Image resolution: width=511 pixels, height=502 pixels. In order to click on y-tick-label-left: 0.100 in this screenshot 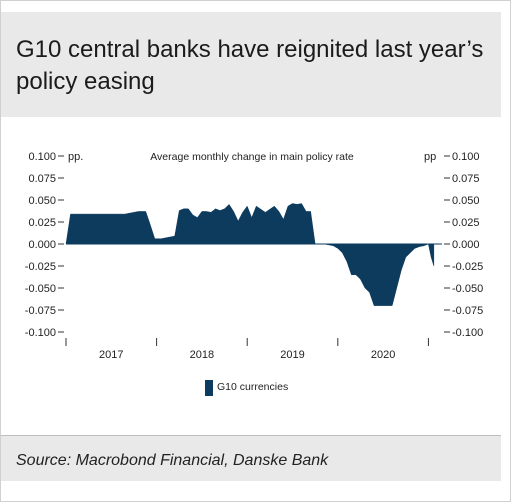, I will do `click(42, 157)`.